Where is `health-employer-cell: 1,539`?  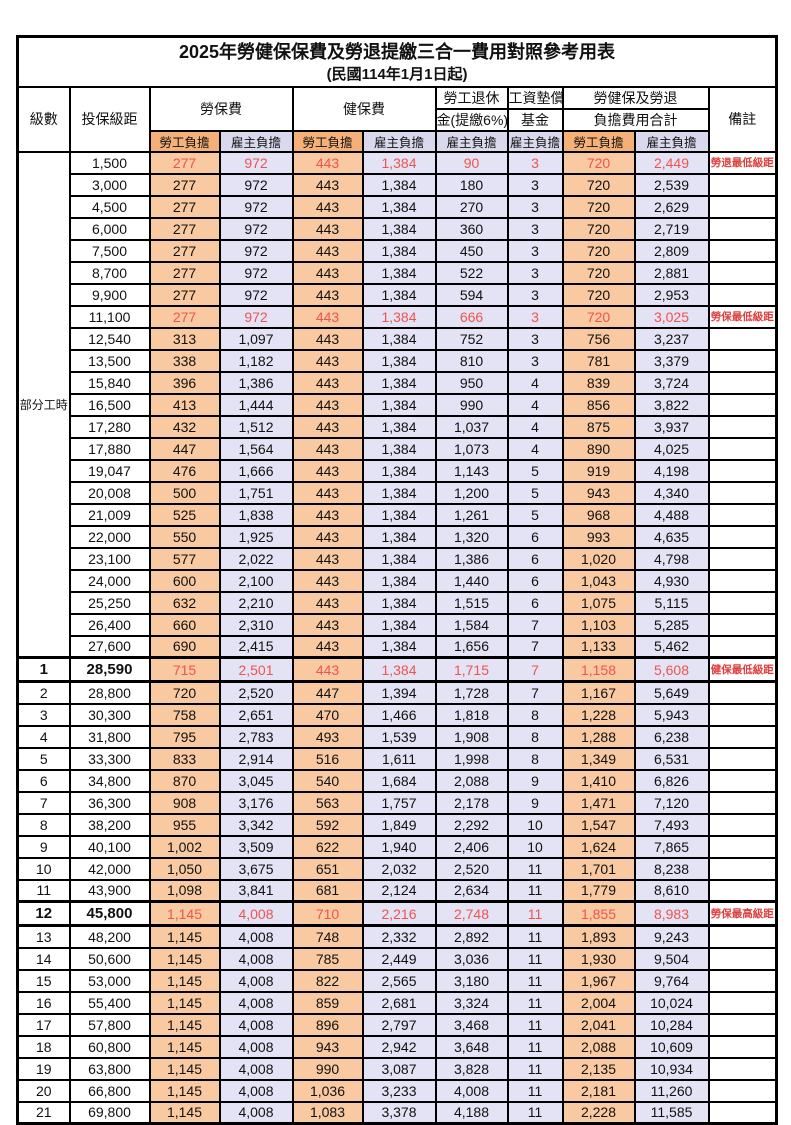
health-employer-cell: 1,539 is located at coordinates (399, 736).